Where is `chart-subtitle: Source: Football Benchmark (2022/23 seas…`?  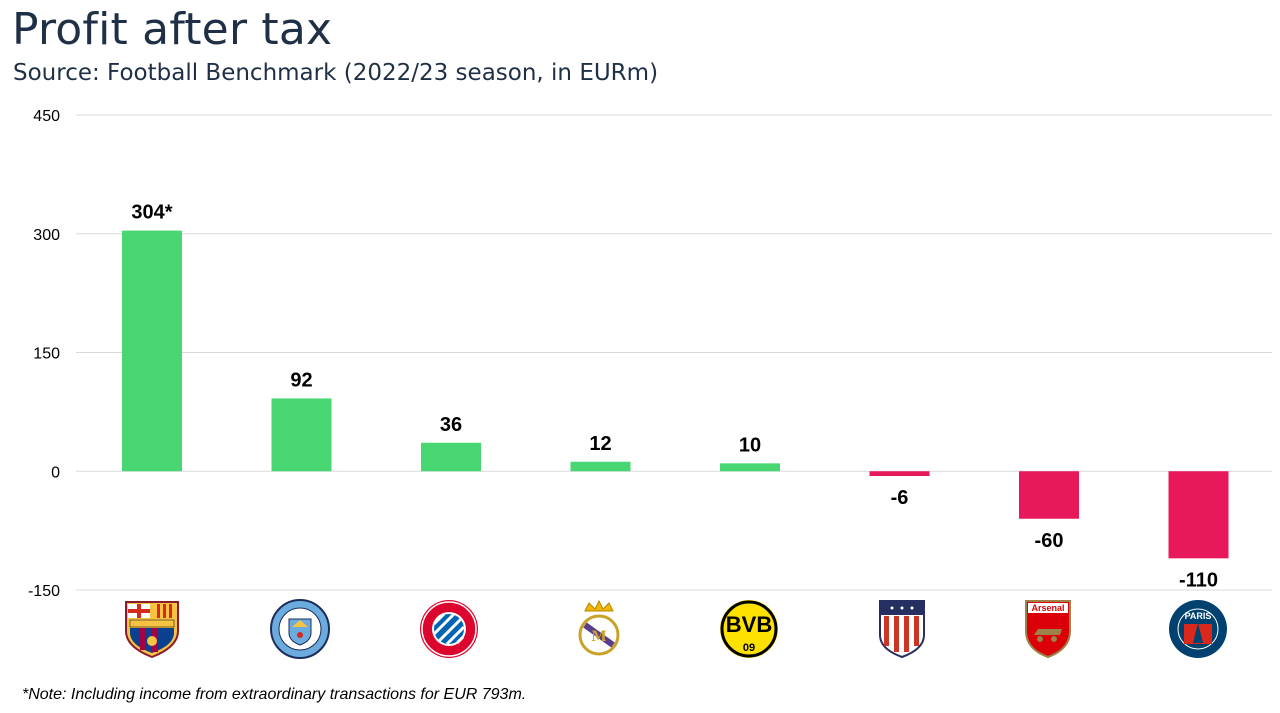
chart-subtitle: Source: Football Benchmark (2022/23 seas… is located at coordinates (336, 73).